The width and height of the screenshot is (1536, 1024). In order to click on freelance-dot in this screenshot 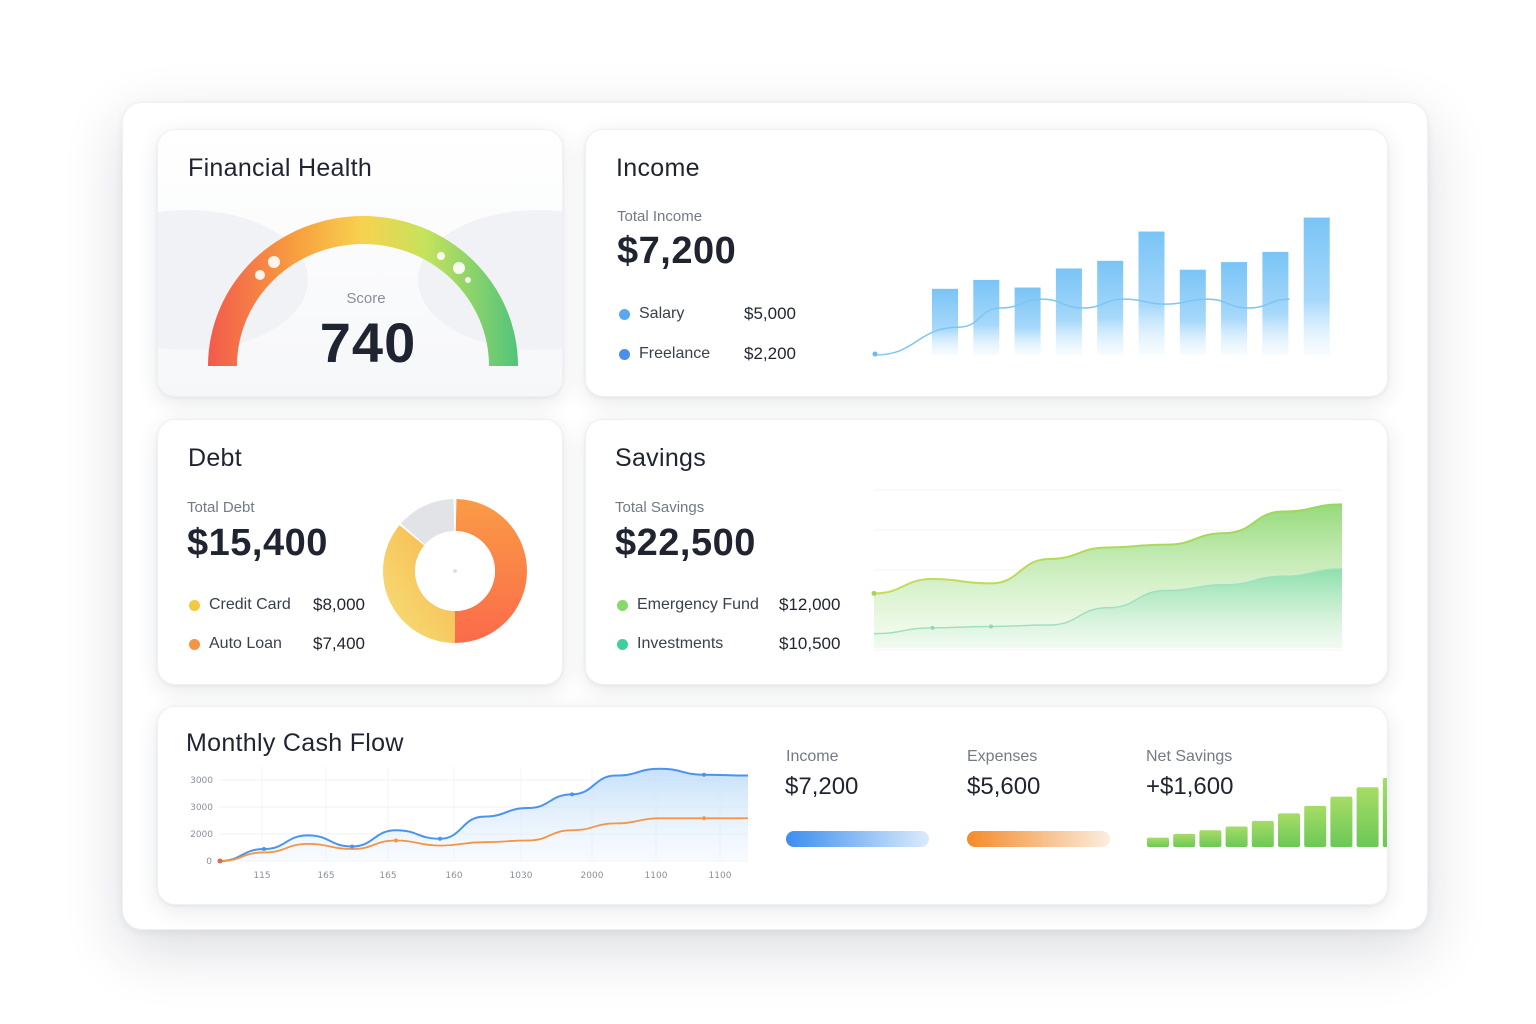, I will do `click(624, 354)`.